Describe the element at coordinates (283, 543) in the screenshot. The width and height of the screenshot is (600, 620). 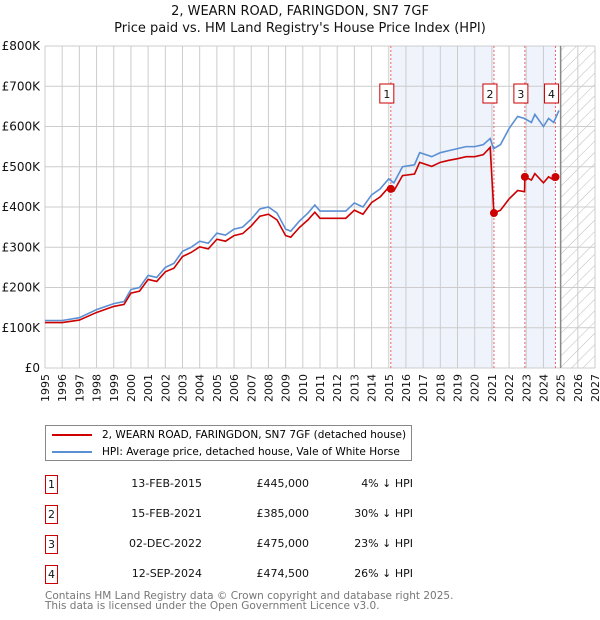
I see `sale-price: £475,000` at that location.